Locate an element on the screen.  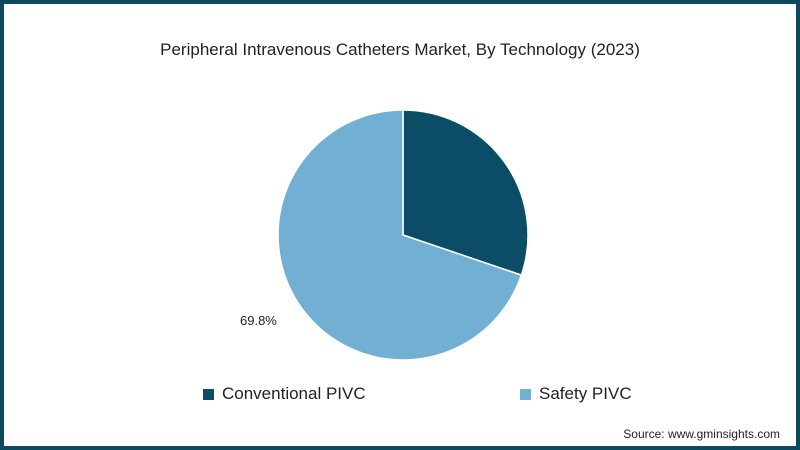
legend-item-conventional-pivc: Conventional PIVC is located at coordinates (284, 394).